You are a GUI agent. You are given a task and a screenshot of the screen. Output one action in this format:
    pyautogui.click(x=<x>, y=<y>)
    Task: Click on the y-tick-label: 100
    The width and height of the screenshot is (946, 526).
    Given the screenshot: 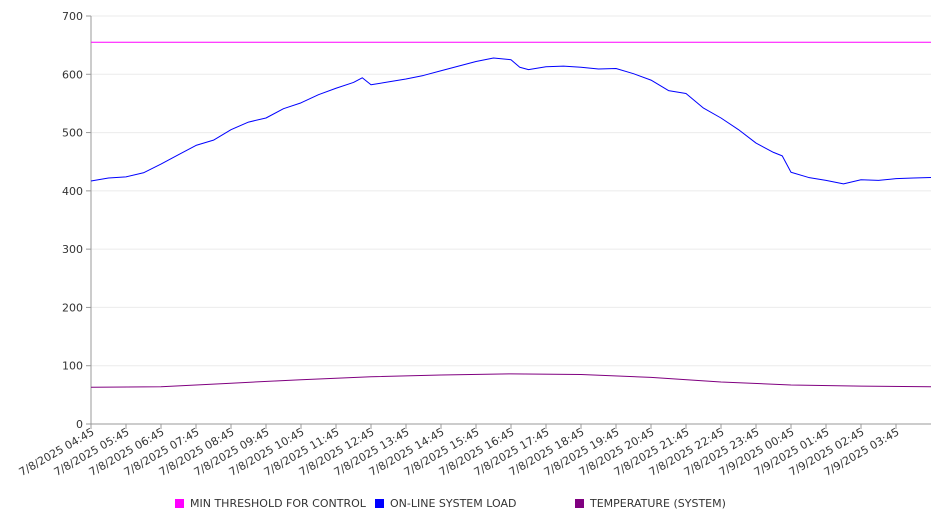 What is the action you would take?
    pyautogui.click(x=72, y=366)
    